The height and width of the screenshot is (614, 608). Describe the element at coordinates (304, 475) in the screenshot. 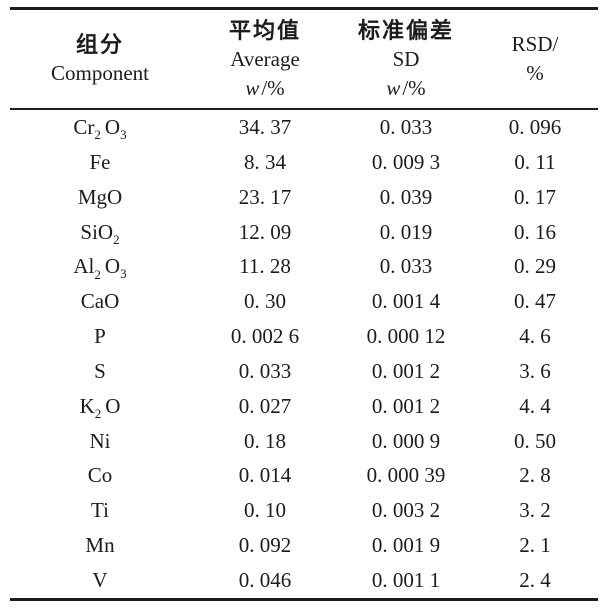

I see `table-row: Co 0. 014 0. 000 39 2. 8` at that location.